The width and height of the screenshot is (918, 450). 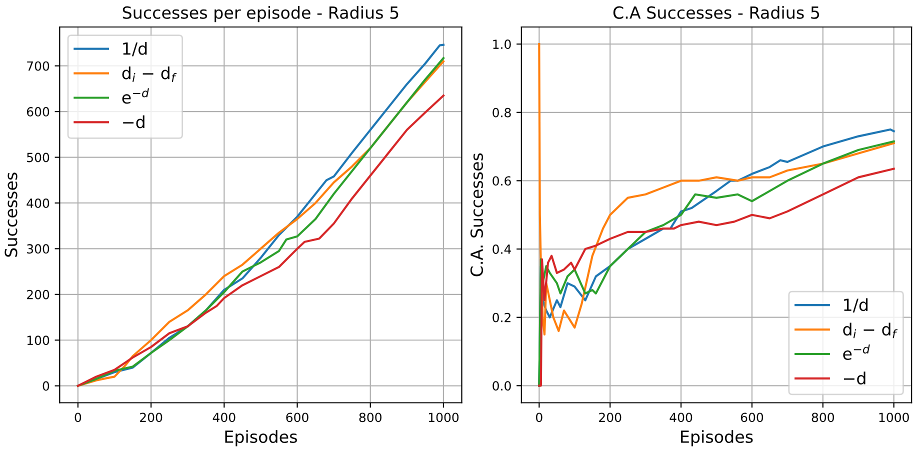 What do you see at coordinates (38, 295) in the screenshot?
I see `y-tick-label: 200` at bounding box center [38, 295].